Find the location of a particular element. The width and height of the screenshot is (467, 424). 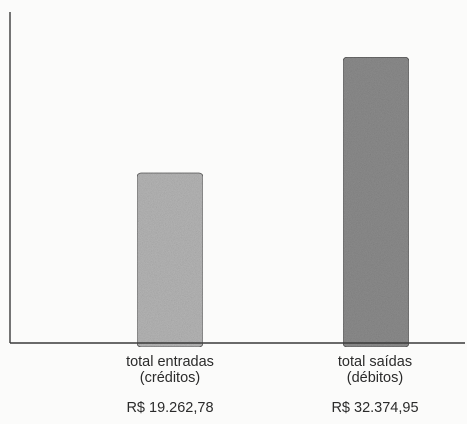

data-label-entradas: R$ 19.262,78 is located at coordinates (170, 408).